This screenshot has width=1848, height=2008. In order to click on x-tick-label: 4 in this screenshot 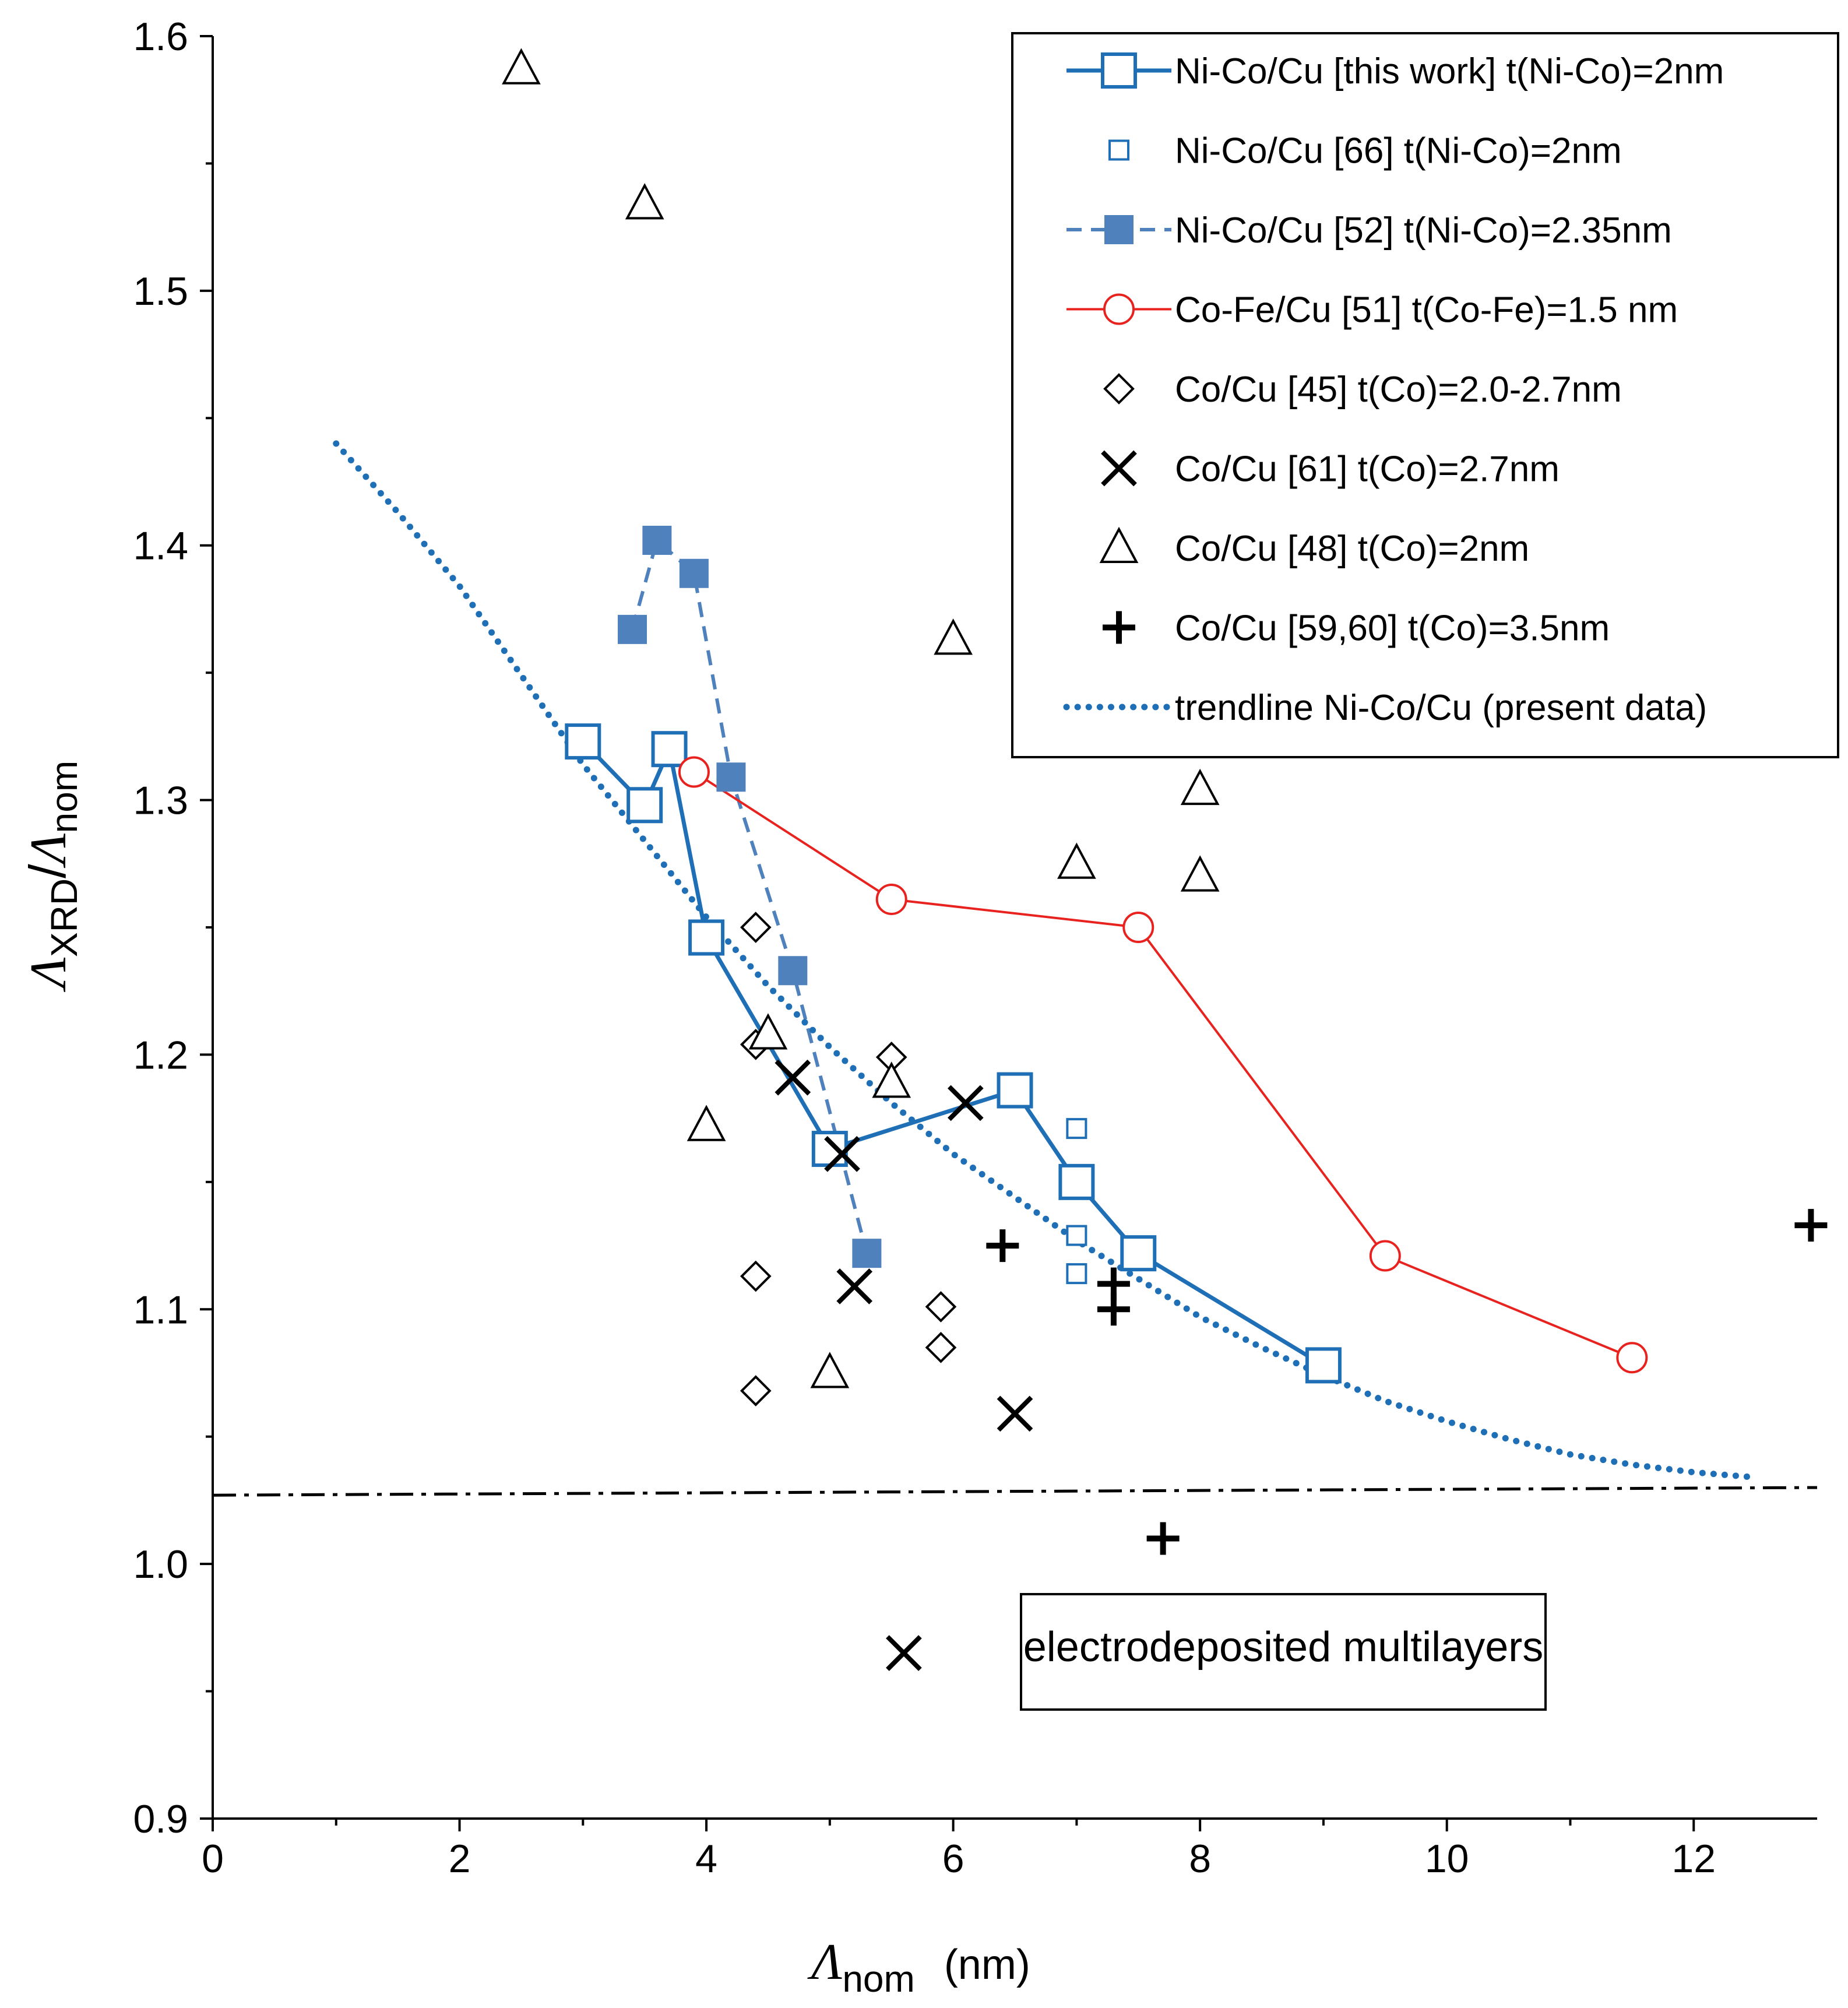, I will do `click(706, 1859)`.